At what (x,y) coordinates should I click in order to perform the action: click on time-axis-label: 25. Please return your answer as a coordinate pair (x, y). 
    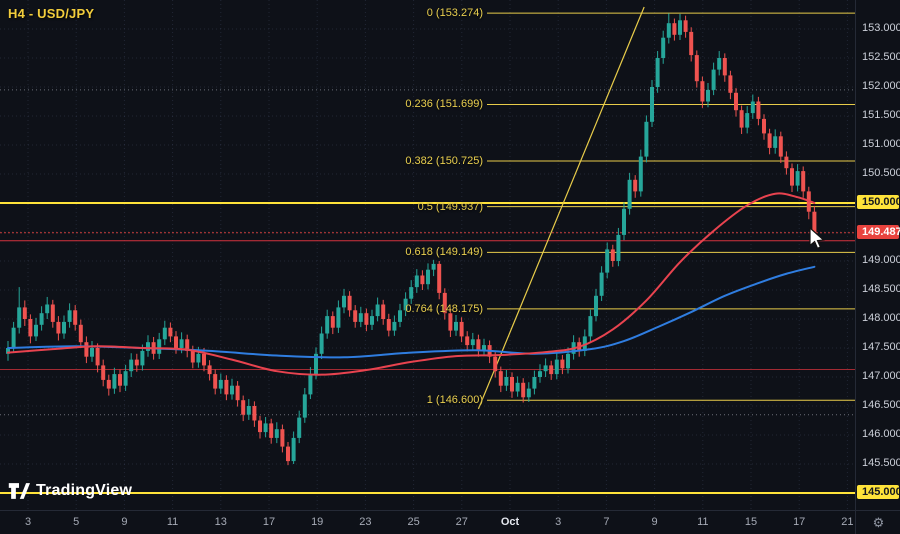
    Looking at the image, I should click on (413, 522).